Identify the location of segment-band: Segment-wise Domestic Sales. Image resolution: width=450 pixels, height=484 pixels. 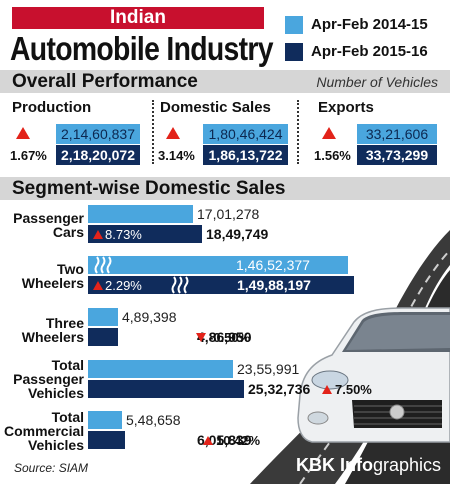
(225, 188).